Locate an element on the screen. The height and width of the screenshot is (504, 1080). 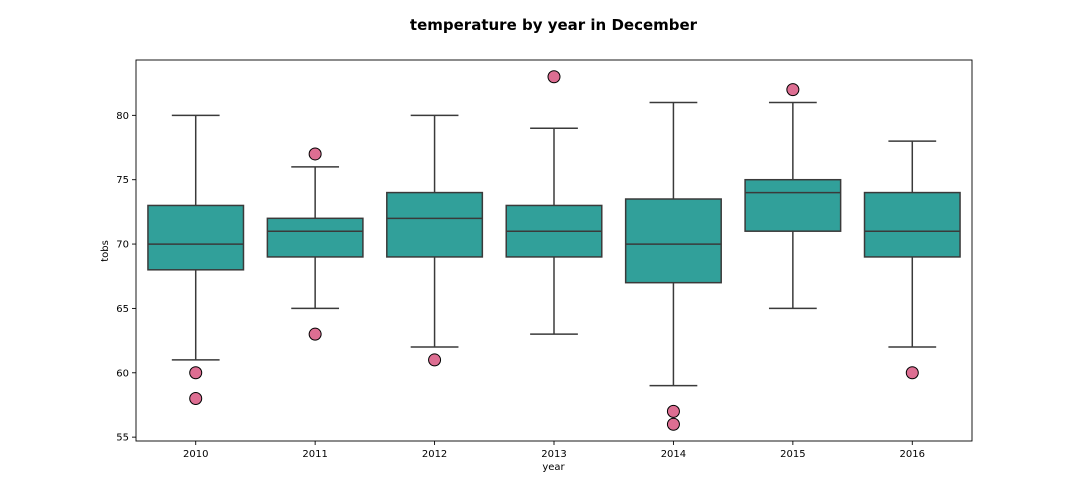
y-tick-label: 75 is located at coordinates (122, 180).